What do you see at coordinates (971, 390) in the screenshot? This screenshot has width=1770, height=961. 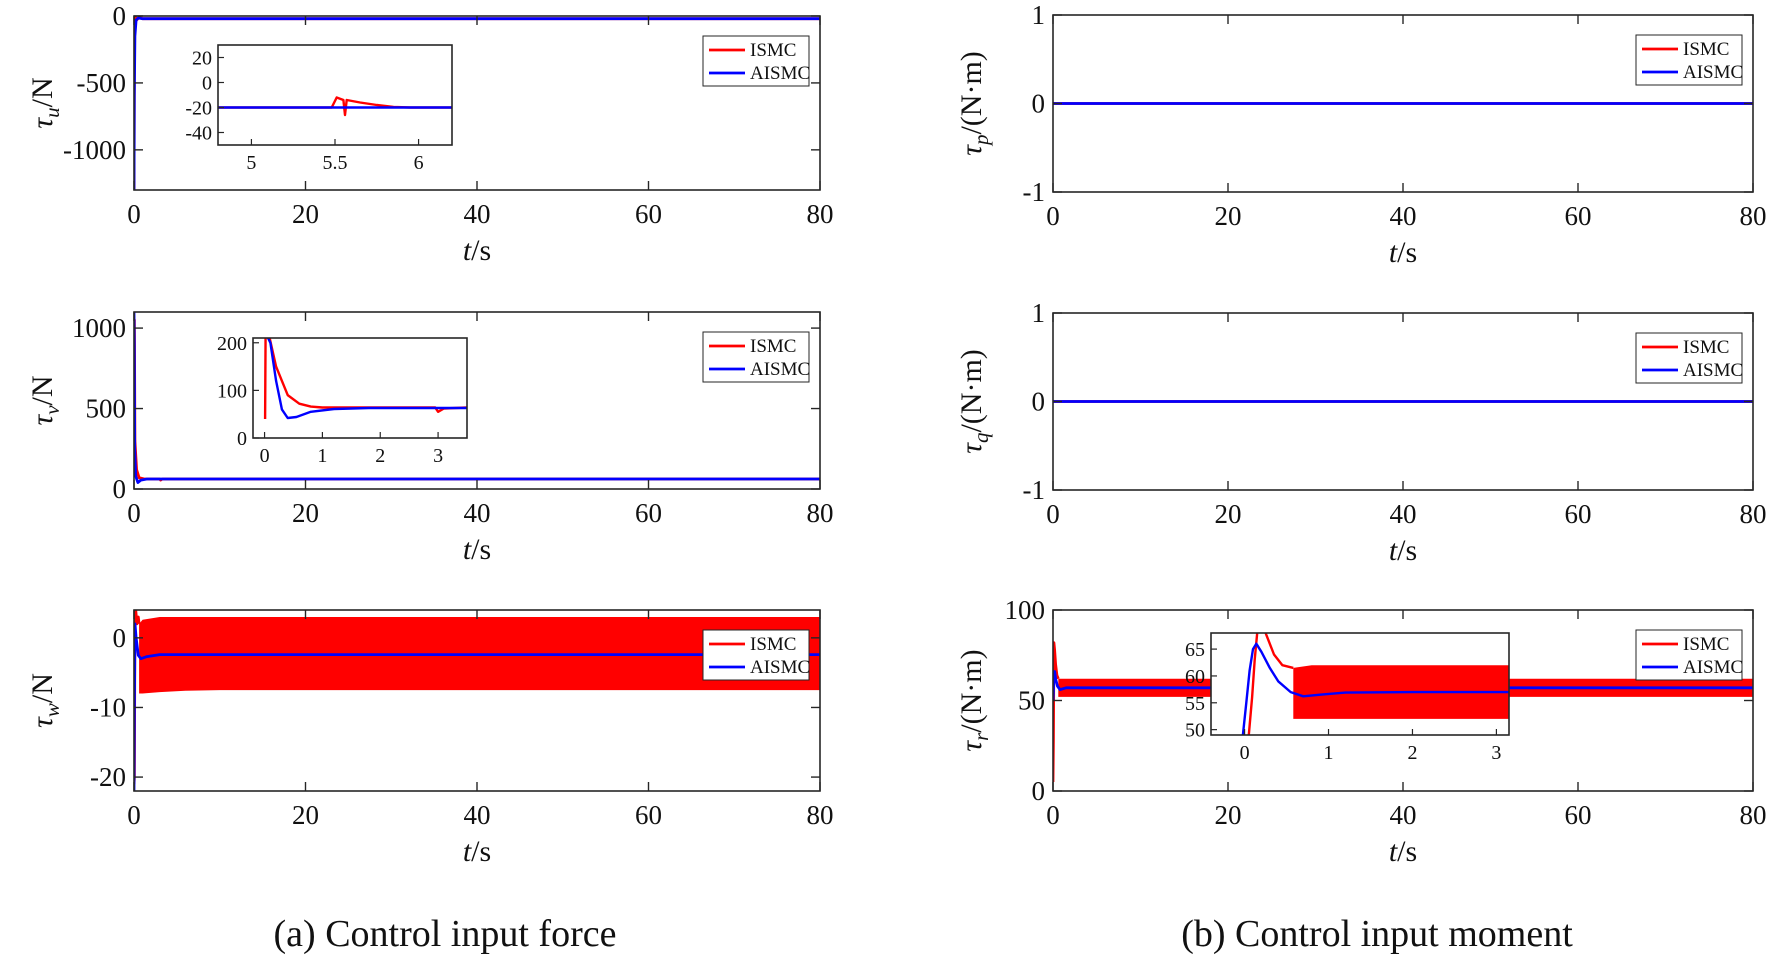 I see `y-axis-label-unit: /(N·m)` at bounding box center [971, 390].